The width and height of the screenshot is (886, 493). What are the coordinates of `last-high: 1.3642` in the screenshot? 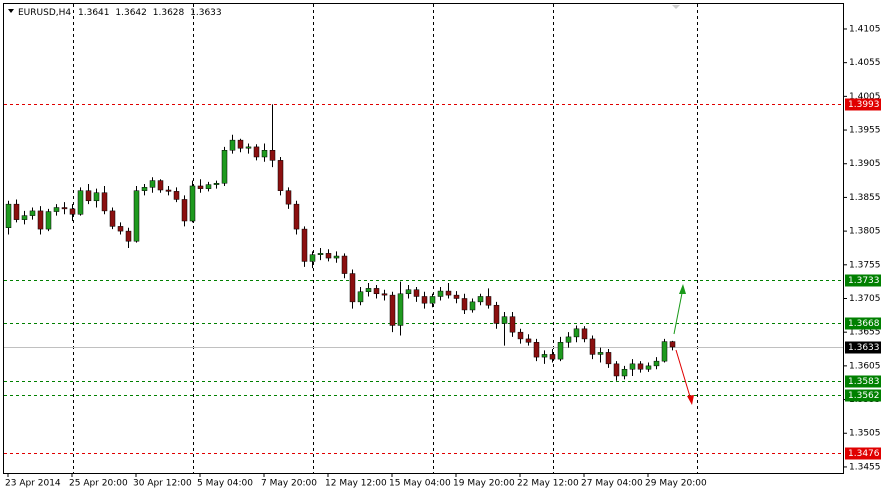 It's located at (131, 13).